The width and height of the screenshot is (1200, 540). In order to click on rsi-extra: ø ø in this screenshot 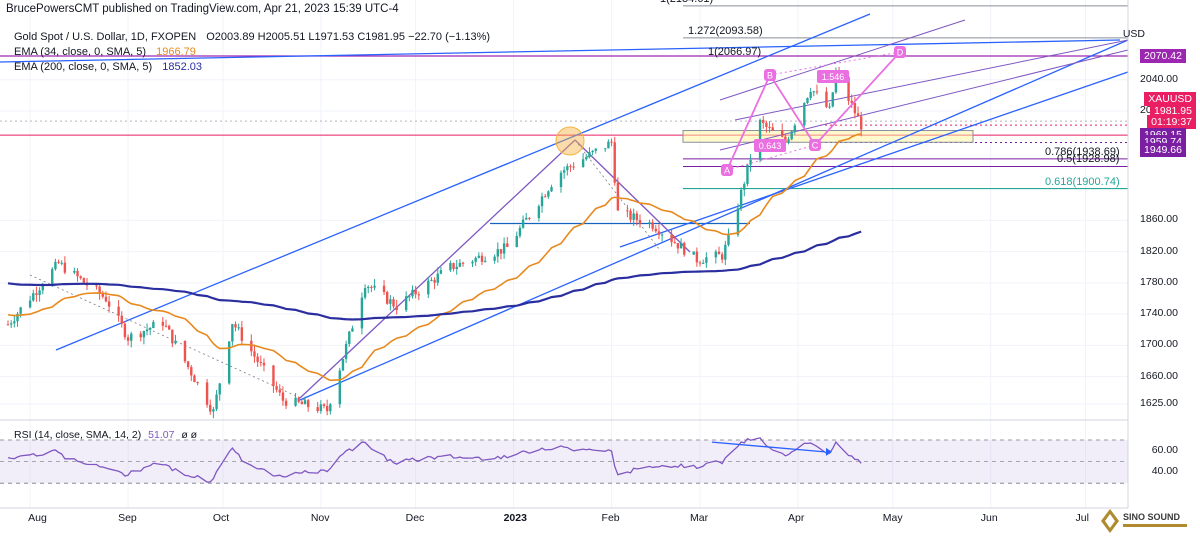, I will do `click(189, 435)`.